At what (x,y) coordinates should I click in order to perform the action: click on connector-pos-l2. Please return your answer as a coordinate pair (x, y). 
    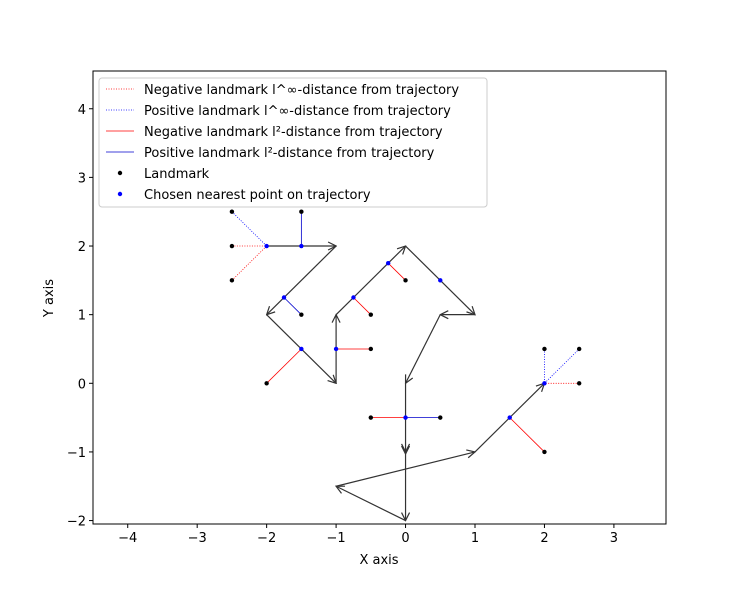
    Looking at the image, I should click on (292, 306).